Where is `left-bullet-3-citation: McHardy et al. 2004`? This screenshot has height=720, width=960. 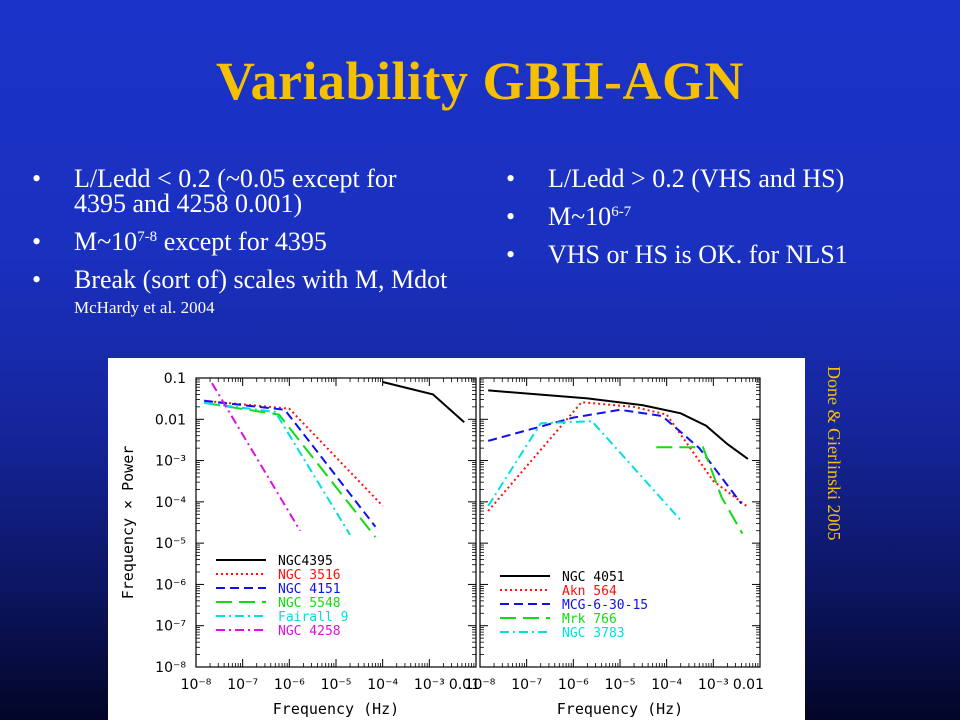
left-bullet-3-citation: McHardy et al. 2004 is located at coordinates (144, 307).